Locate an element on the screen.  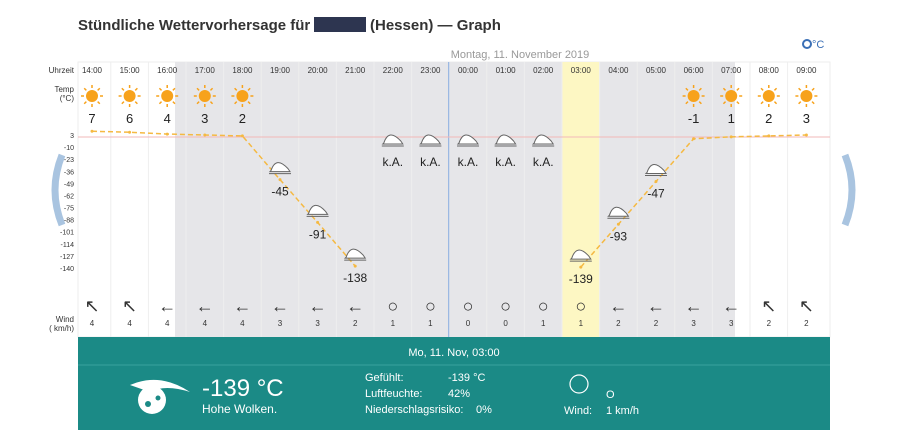
temp-label: -47 is located at coordinates (656, 194).